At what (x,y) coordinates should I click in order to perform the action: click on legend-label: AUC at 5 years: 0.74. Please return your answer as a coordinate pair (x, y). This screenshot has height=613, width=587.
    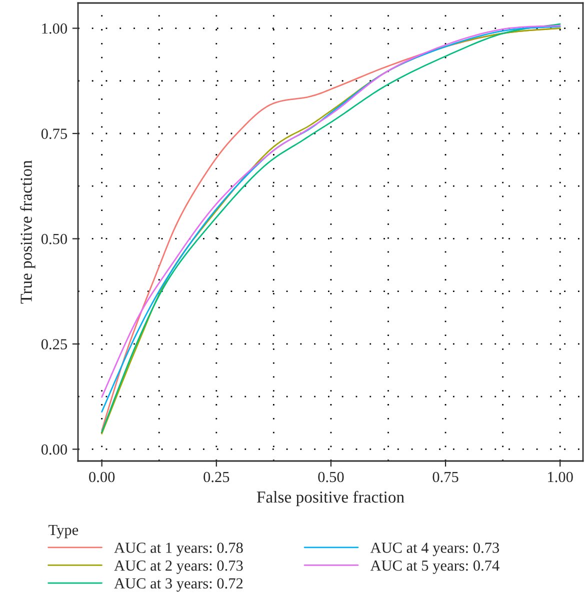
    Looking at the image, I should click on (435, 567).